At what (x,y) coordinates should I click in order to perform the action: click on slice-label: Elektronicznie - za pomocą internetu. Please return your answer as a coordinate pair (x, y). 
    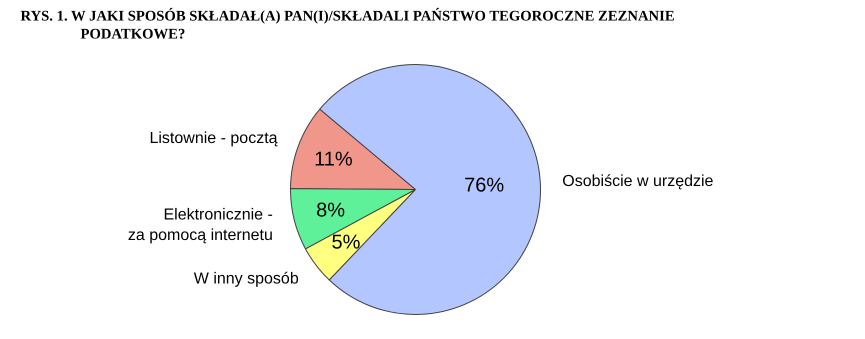
    Looking at the image, I should click on (200, 225).